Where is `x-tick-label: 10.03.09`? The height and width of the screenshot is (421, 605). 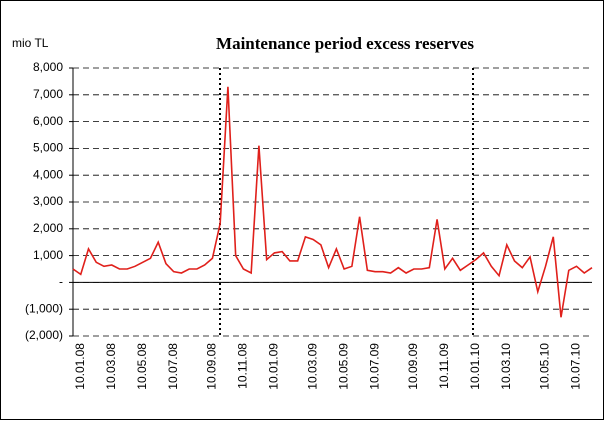 x-tick-label: 10.03.09 is located at coordinates (312, 366).